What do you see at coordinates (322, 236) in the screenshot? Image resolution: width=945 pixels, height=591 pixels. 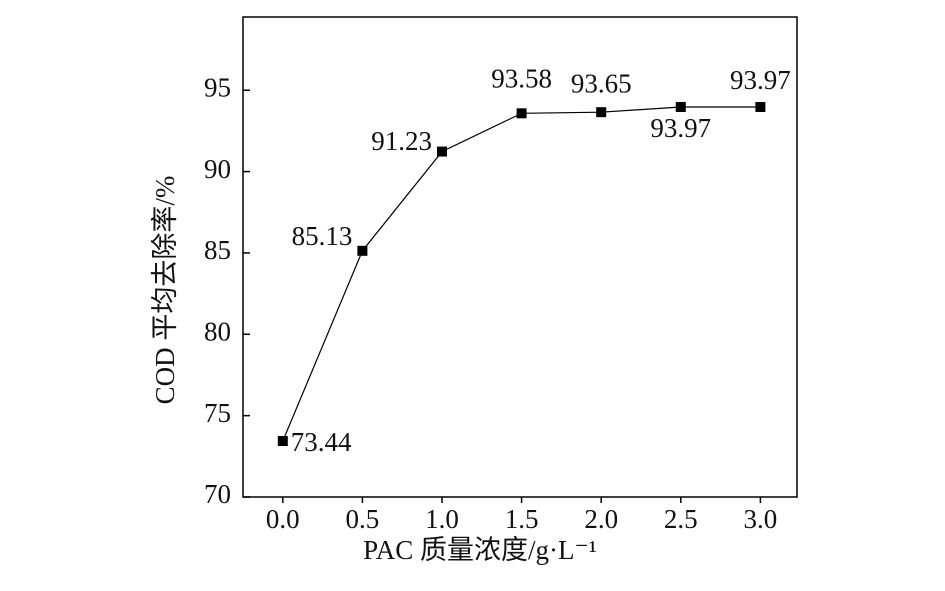 I see `data-label: 85.13` at bounding box center [322, 236].